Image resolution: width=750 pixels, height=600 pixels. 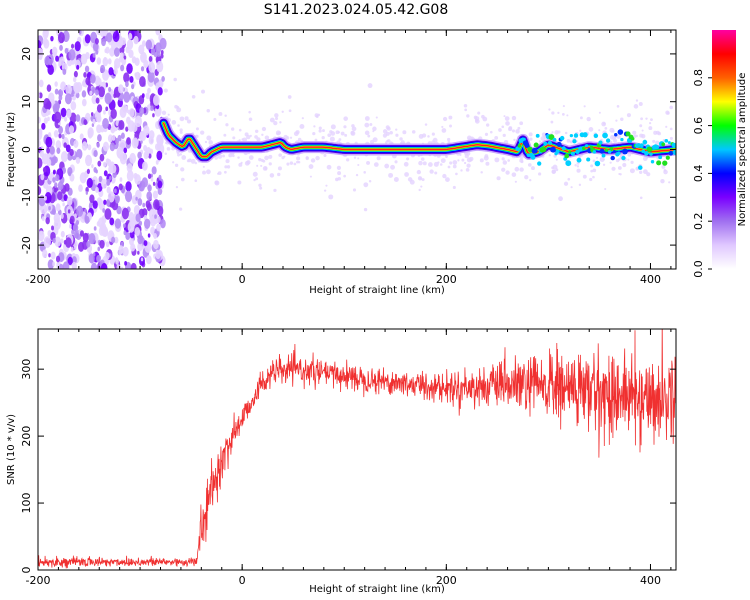 What do you see at coordinates (377, 589) in the screenshot?
I see `snr-xlabel: Height of straight line (km)` at bounding box center [377, 589].